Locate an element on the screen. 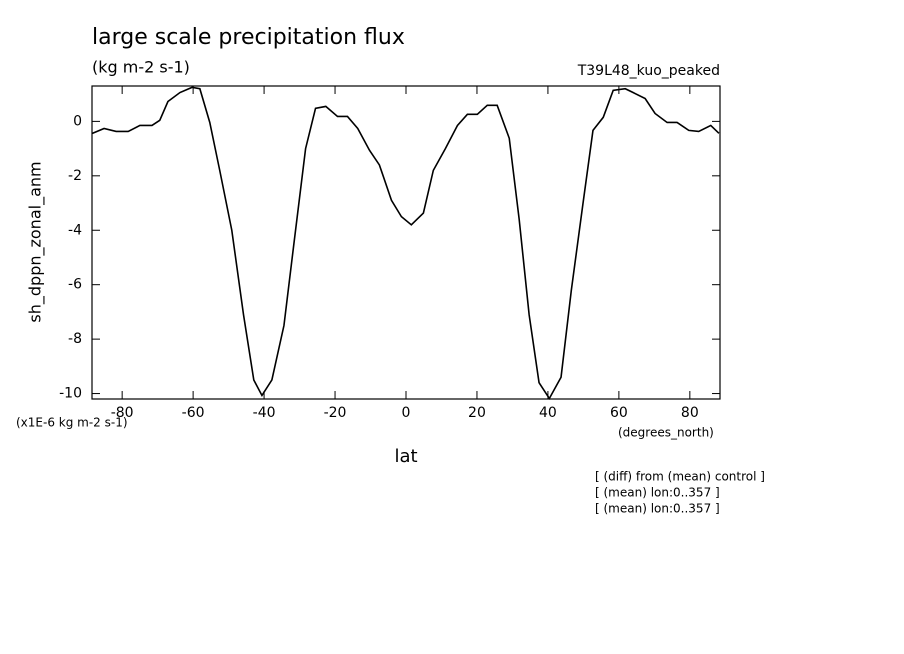 Image resolution: width=904 pixels, height=654 pixels. x-tick-label: -80 is located at coordinates (122, 413).